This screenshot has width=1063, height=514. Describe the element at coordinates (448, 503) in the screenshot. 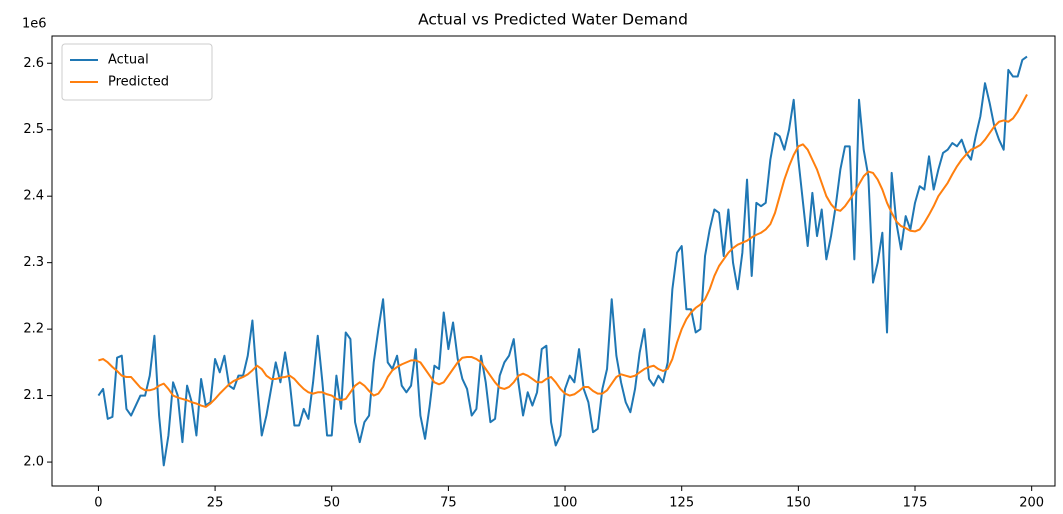

I see `x-tick-label: 75` at that location.